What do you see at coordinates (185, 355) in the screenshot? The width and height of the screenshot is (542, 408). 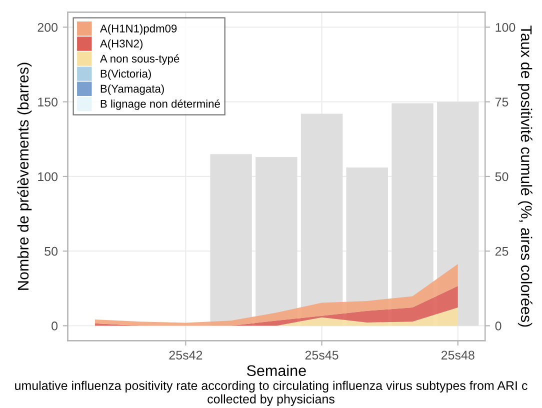 I see `x-tick-label: 25s42` at bounding box center [185, 355].